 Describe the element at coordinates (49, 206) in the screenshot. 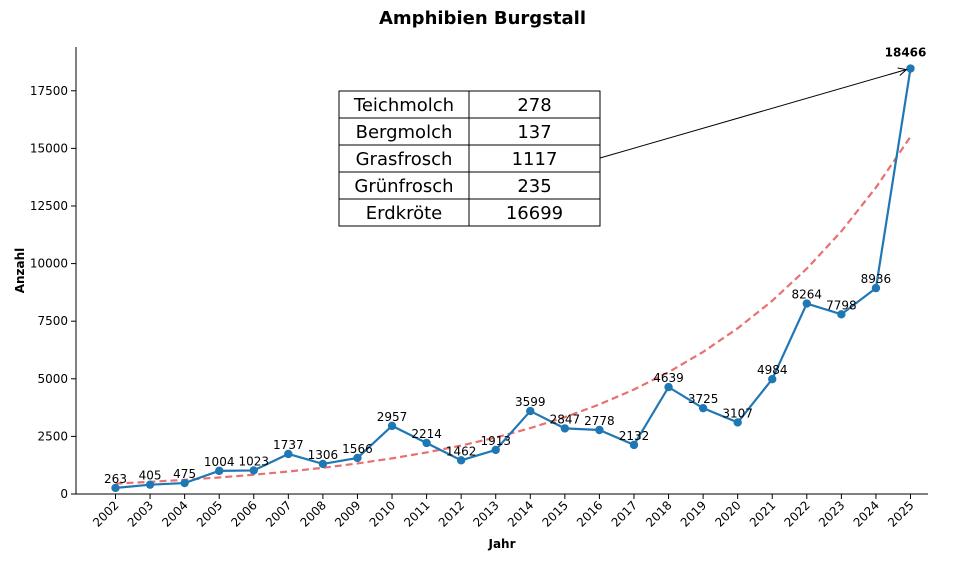

I see `y-tick-label: 12500` at that location.